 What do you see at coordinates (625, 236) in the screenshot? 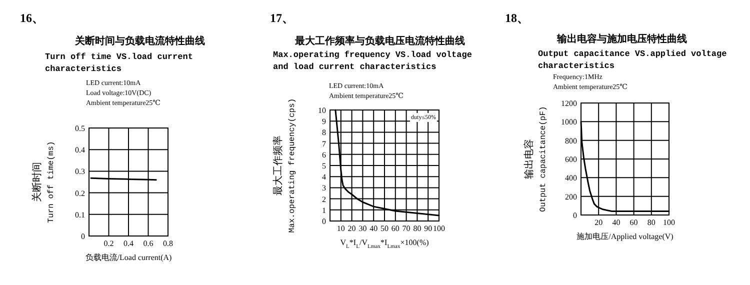
I see `x-axis-title: 施加电压/Applied voltage(V)` at bounding box center [625, 236].